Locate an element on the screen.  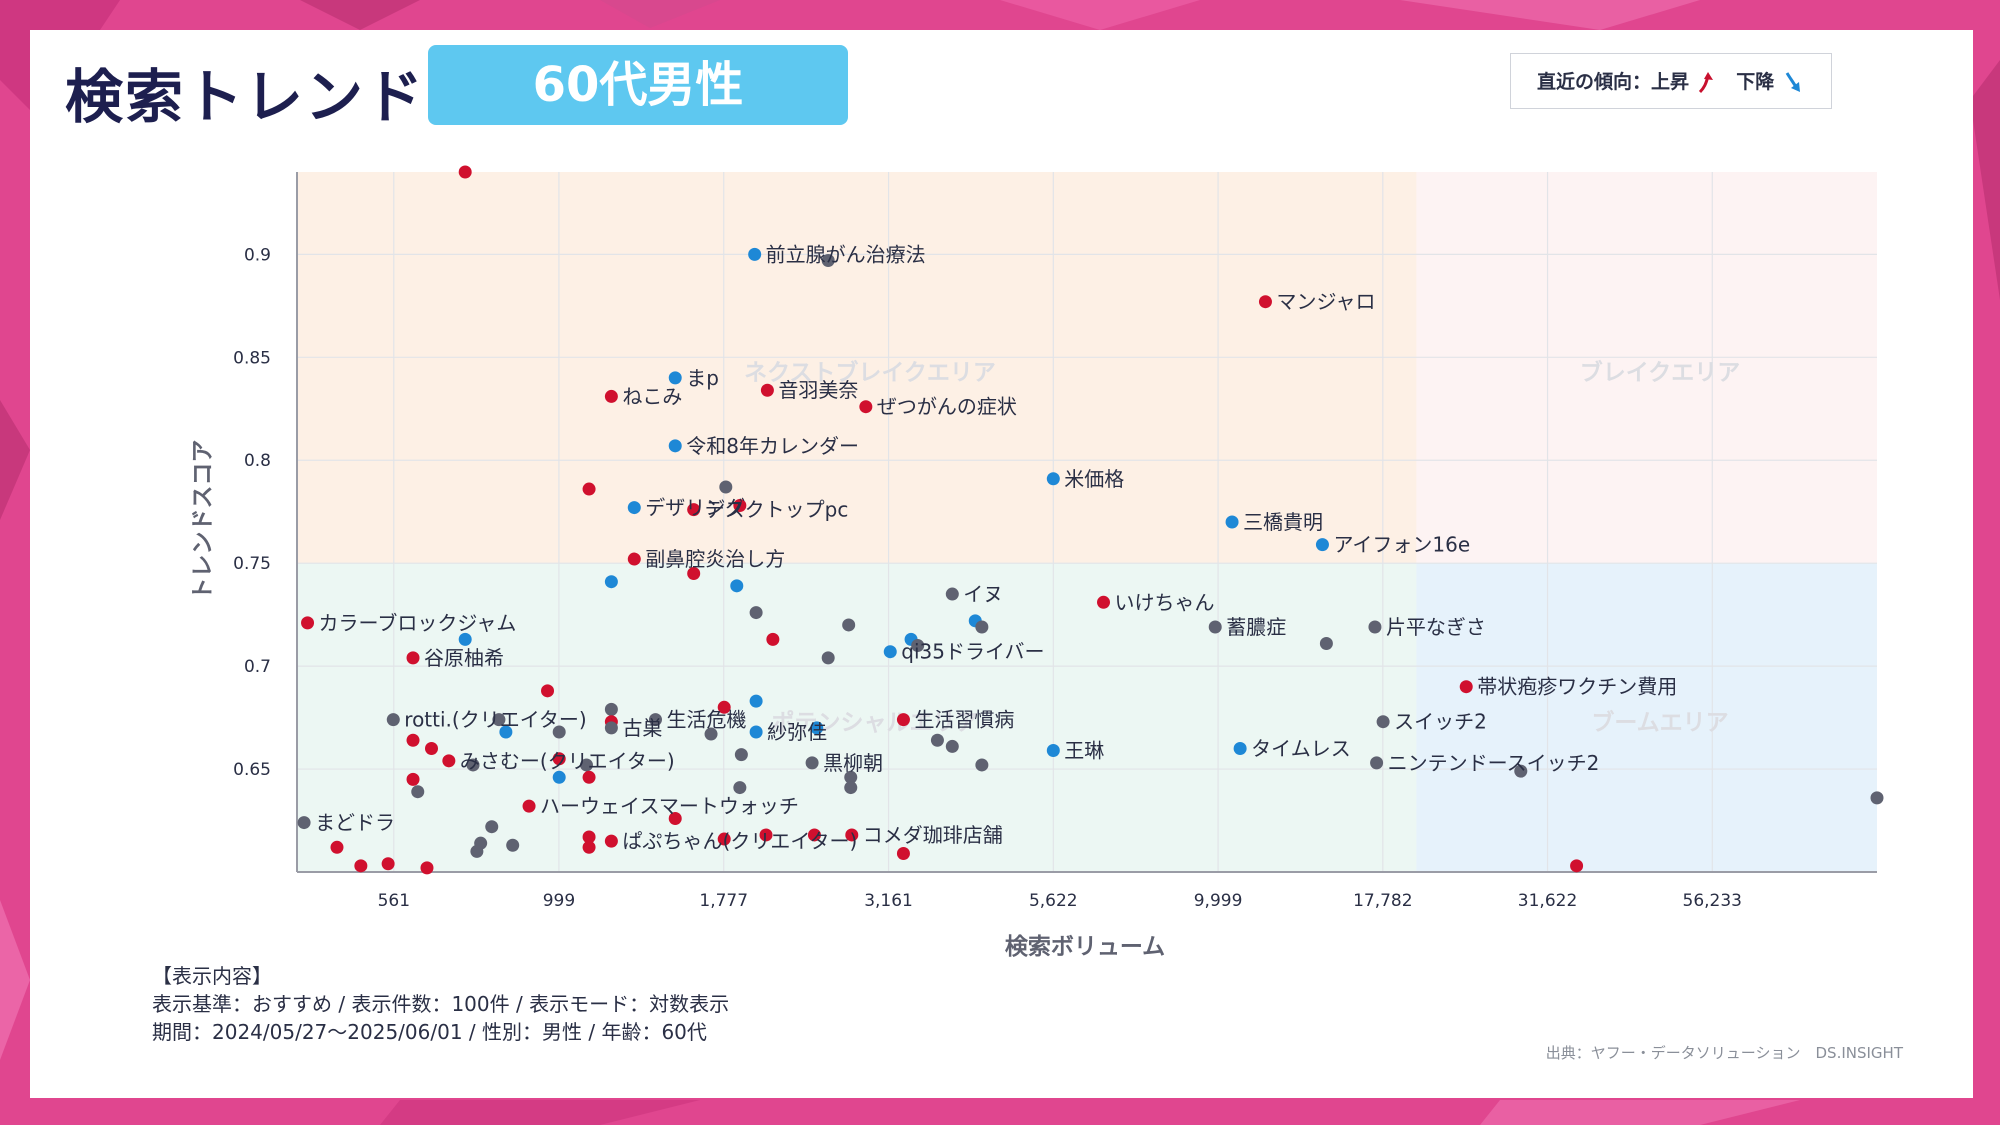
data-label: 米価格 is located at coordinates (1094, 479).